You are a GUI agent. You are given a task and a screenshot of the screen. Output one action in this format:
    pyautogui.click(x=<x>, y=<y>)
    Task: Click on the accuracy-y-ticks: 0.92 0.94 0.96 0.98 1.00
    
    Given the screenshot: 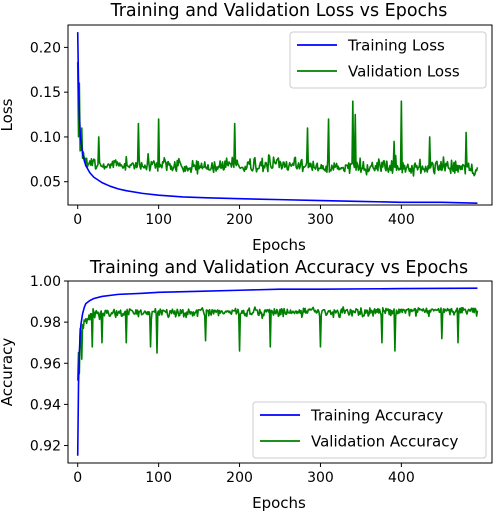 What is the action you would take?
    pyautogui.click(x=49, y=364)
    